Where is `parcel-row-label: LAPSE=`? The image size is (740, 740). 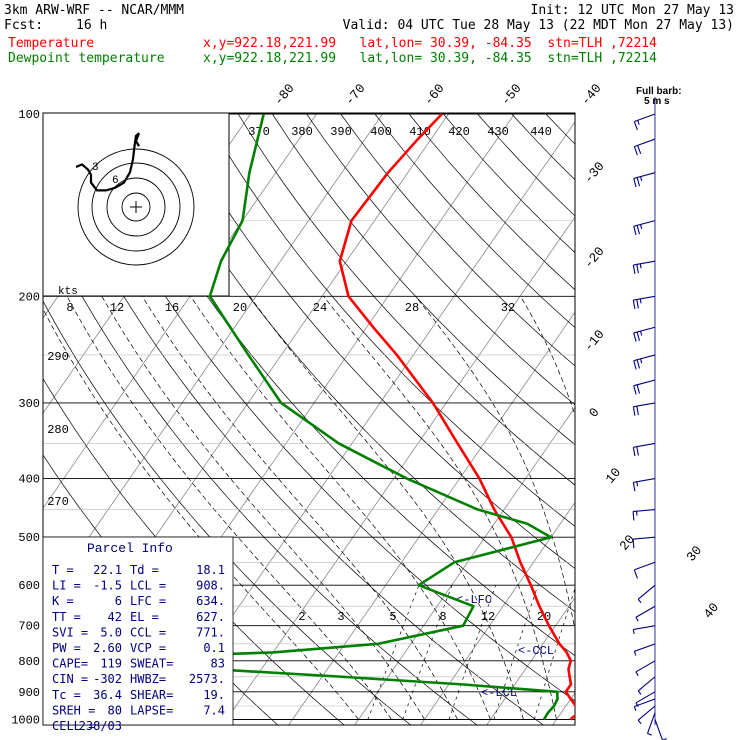 parcel-row-label: LAPSE= is located at coordinates (151, 710).